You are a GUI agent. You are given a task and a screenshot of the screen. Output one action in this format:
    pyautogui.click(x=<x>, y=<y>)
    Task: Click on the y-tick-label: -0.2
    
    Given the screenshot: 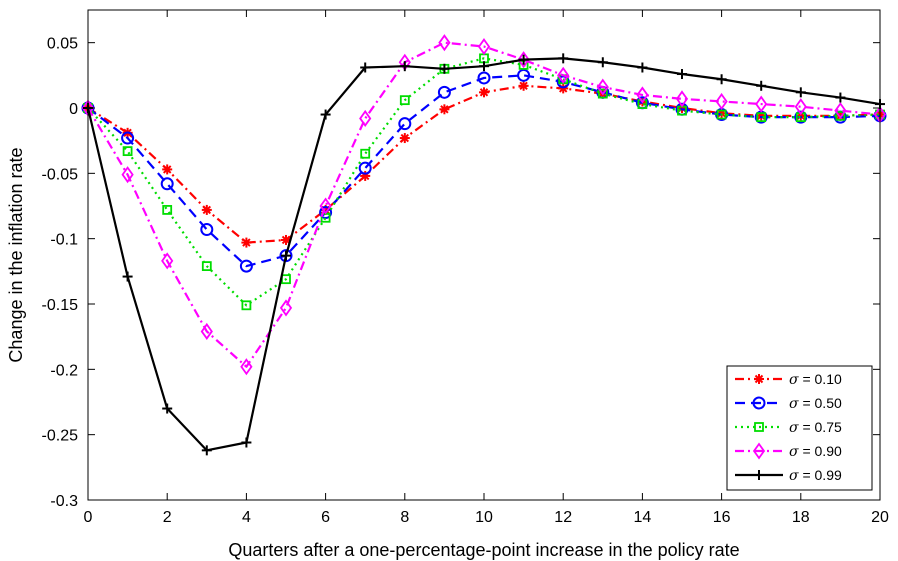 What is the action you would take?
    pyautogui.click(x=64, y=370)
    